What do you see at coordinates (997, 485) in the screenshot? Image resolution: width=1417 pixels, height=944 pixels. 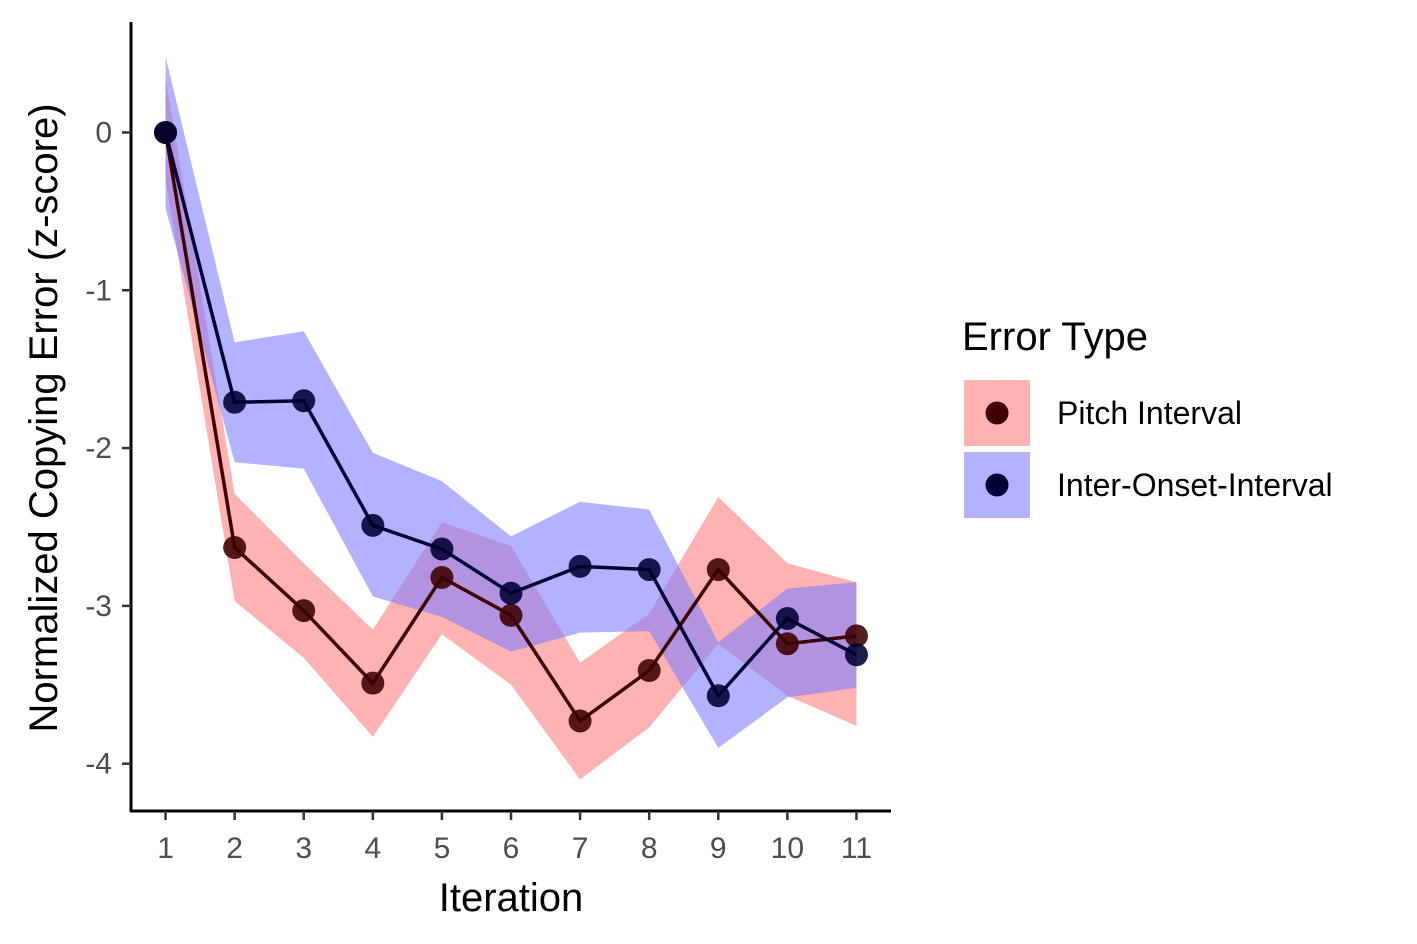 I see `legend-point-inter-onset-interval` at bounding box center [997, 485].